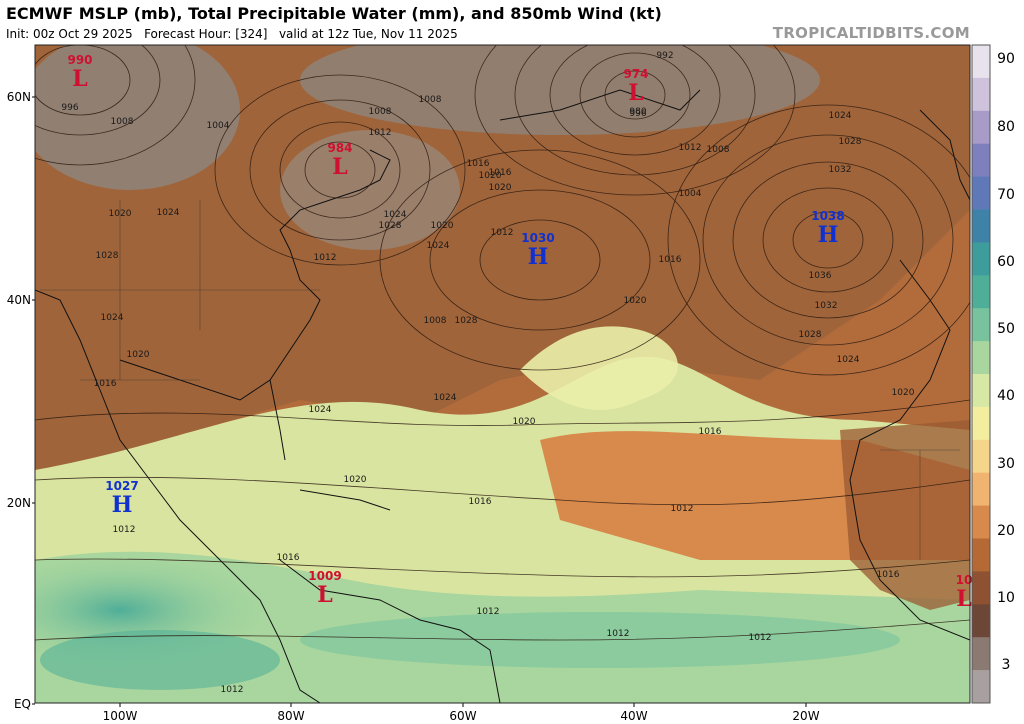 This screenshot has height=724, width=1024. Describe the element at coordinates (218, 126) in the screenshot. I see `isobar-label: 1004` at that location.